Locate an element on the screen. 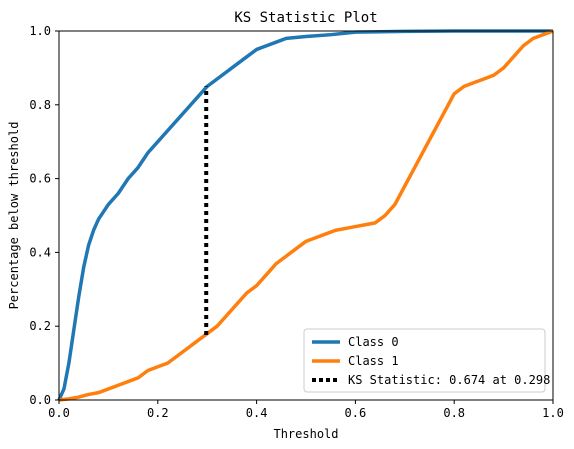 The height and width of the screenshot is (449, 574). y-tick-label: 1.0 is located at coordinates (40, 31).